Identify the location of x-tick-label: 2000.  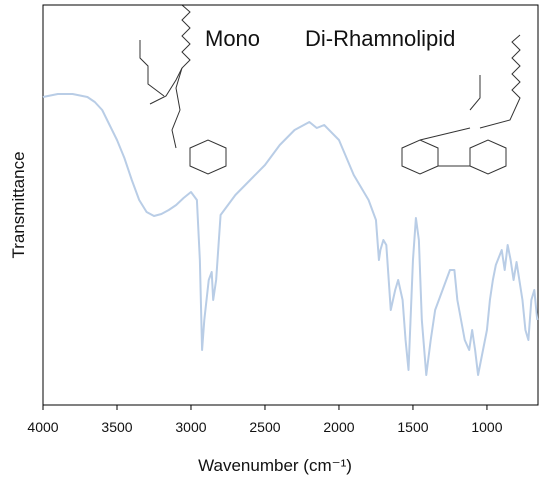
(338, 427).